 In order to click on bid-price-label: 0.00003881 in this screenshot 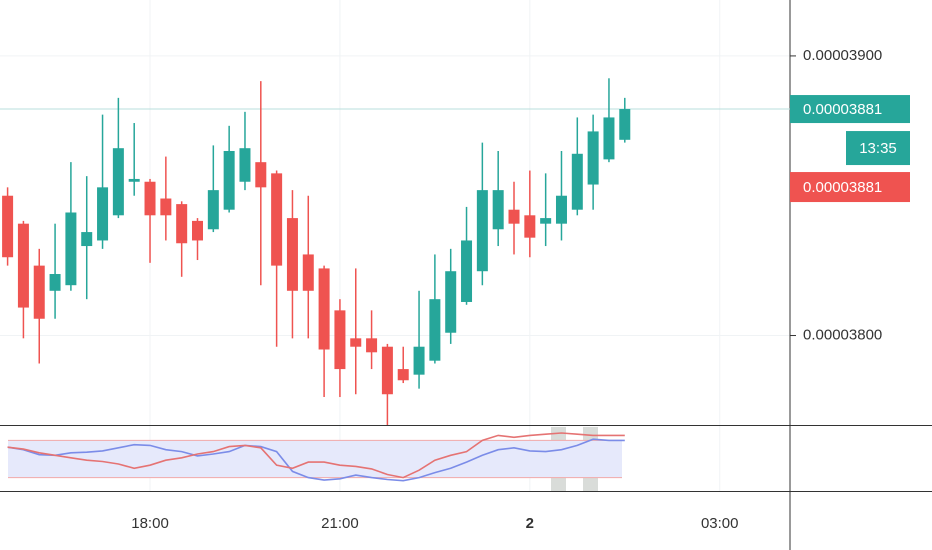, I will do `click(842, 187)`.